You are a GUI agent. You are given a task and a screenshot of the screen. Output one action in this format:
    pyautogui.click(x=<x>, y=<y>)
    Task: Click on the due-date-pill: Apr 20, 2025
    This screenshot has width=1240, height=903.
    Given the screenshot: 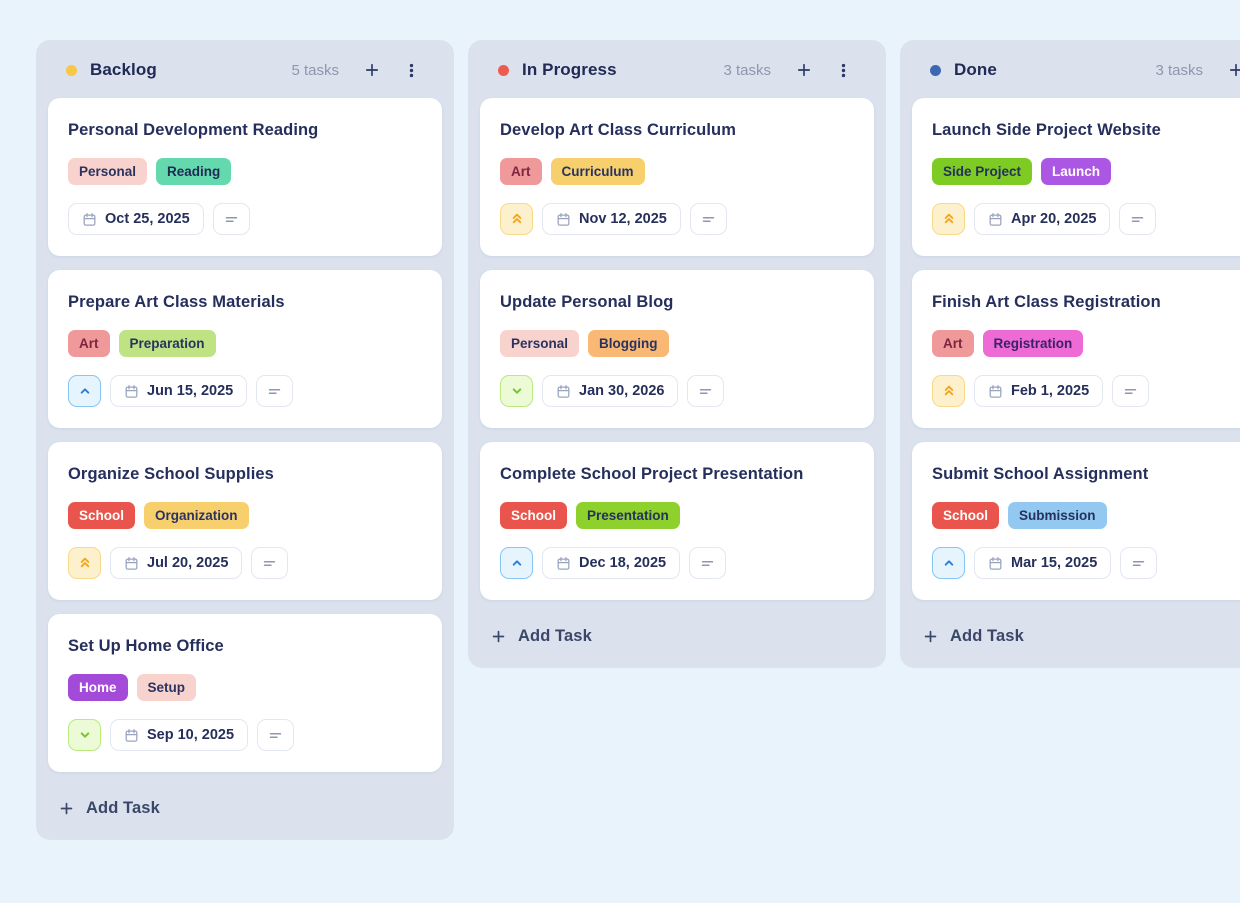 What is the action you would take?
    pyautogui.click(x=1042, y=219)
    